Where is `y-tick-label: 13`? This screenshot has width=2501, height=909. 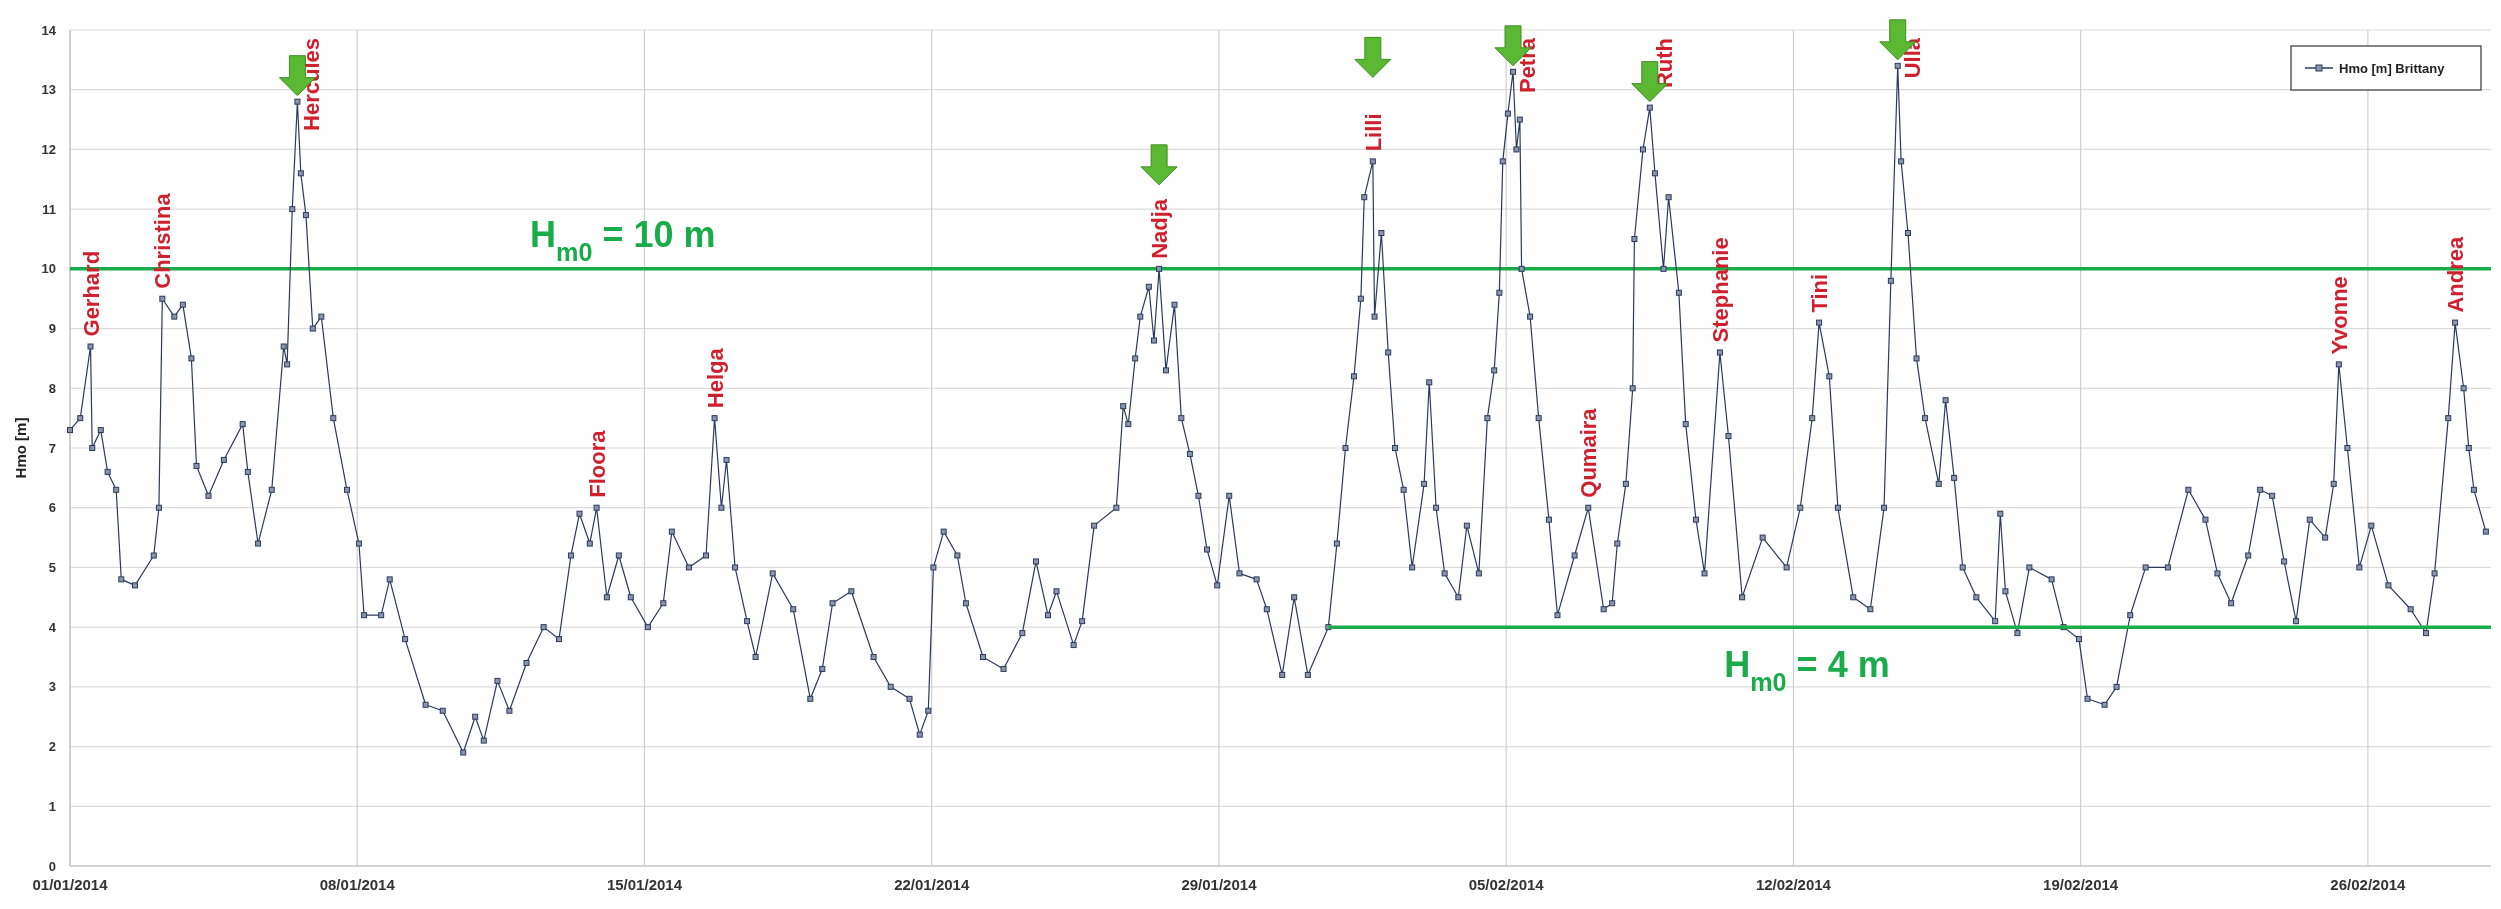
y-tick-label: 13 is located at coordinates (48, 90).